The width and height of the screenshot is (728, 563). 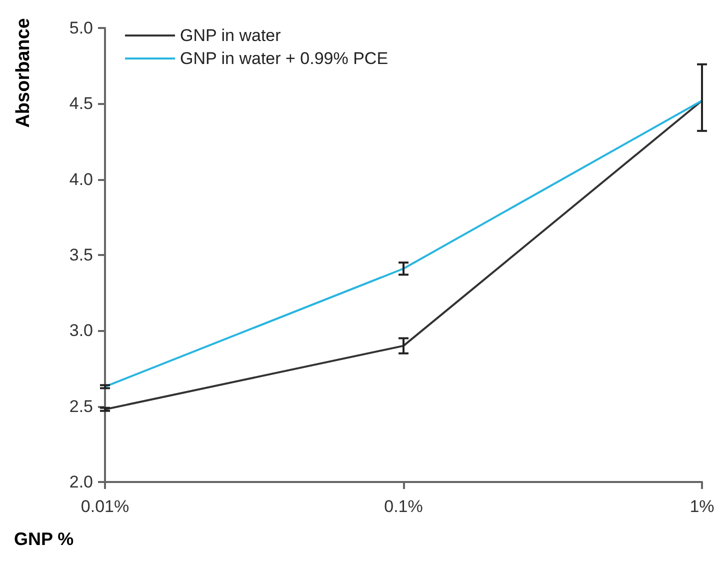 I want to click on y-tick-label: 4.0, so click(x=81, y=179).